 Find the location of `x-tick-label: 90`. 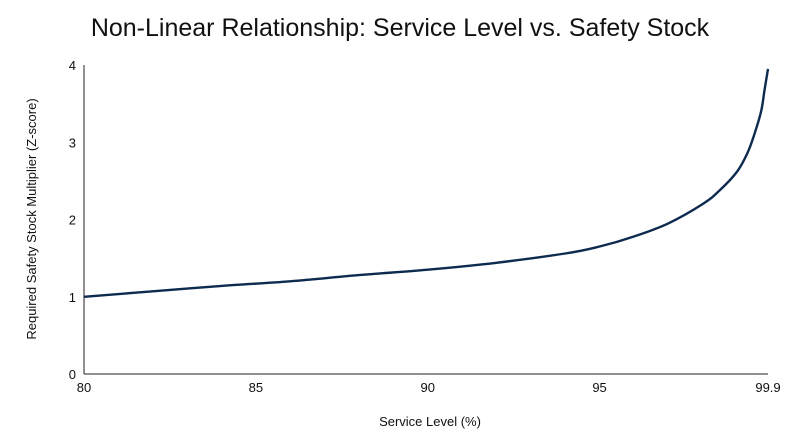

x-tick-label: 90 is located at coordinates (427, 387).